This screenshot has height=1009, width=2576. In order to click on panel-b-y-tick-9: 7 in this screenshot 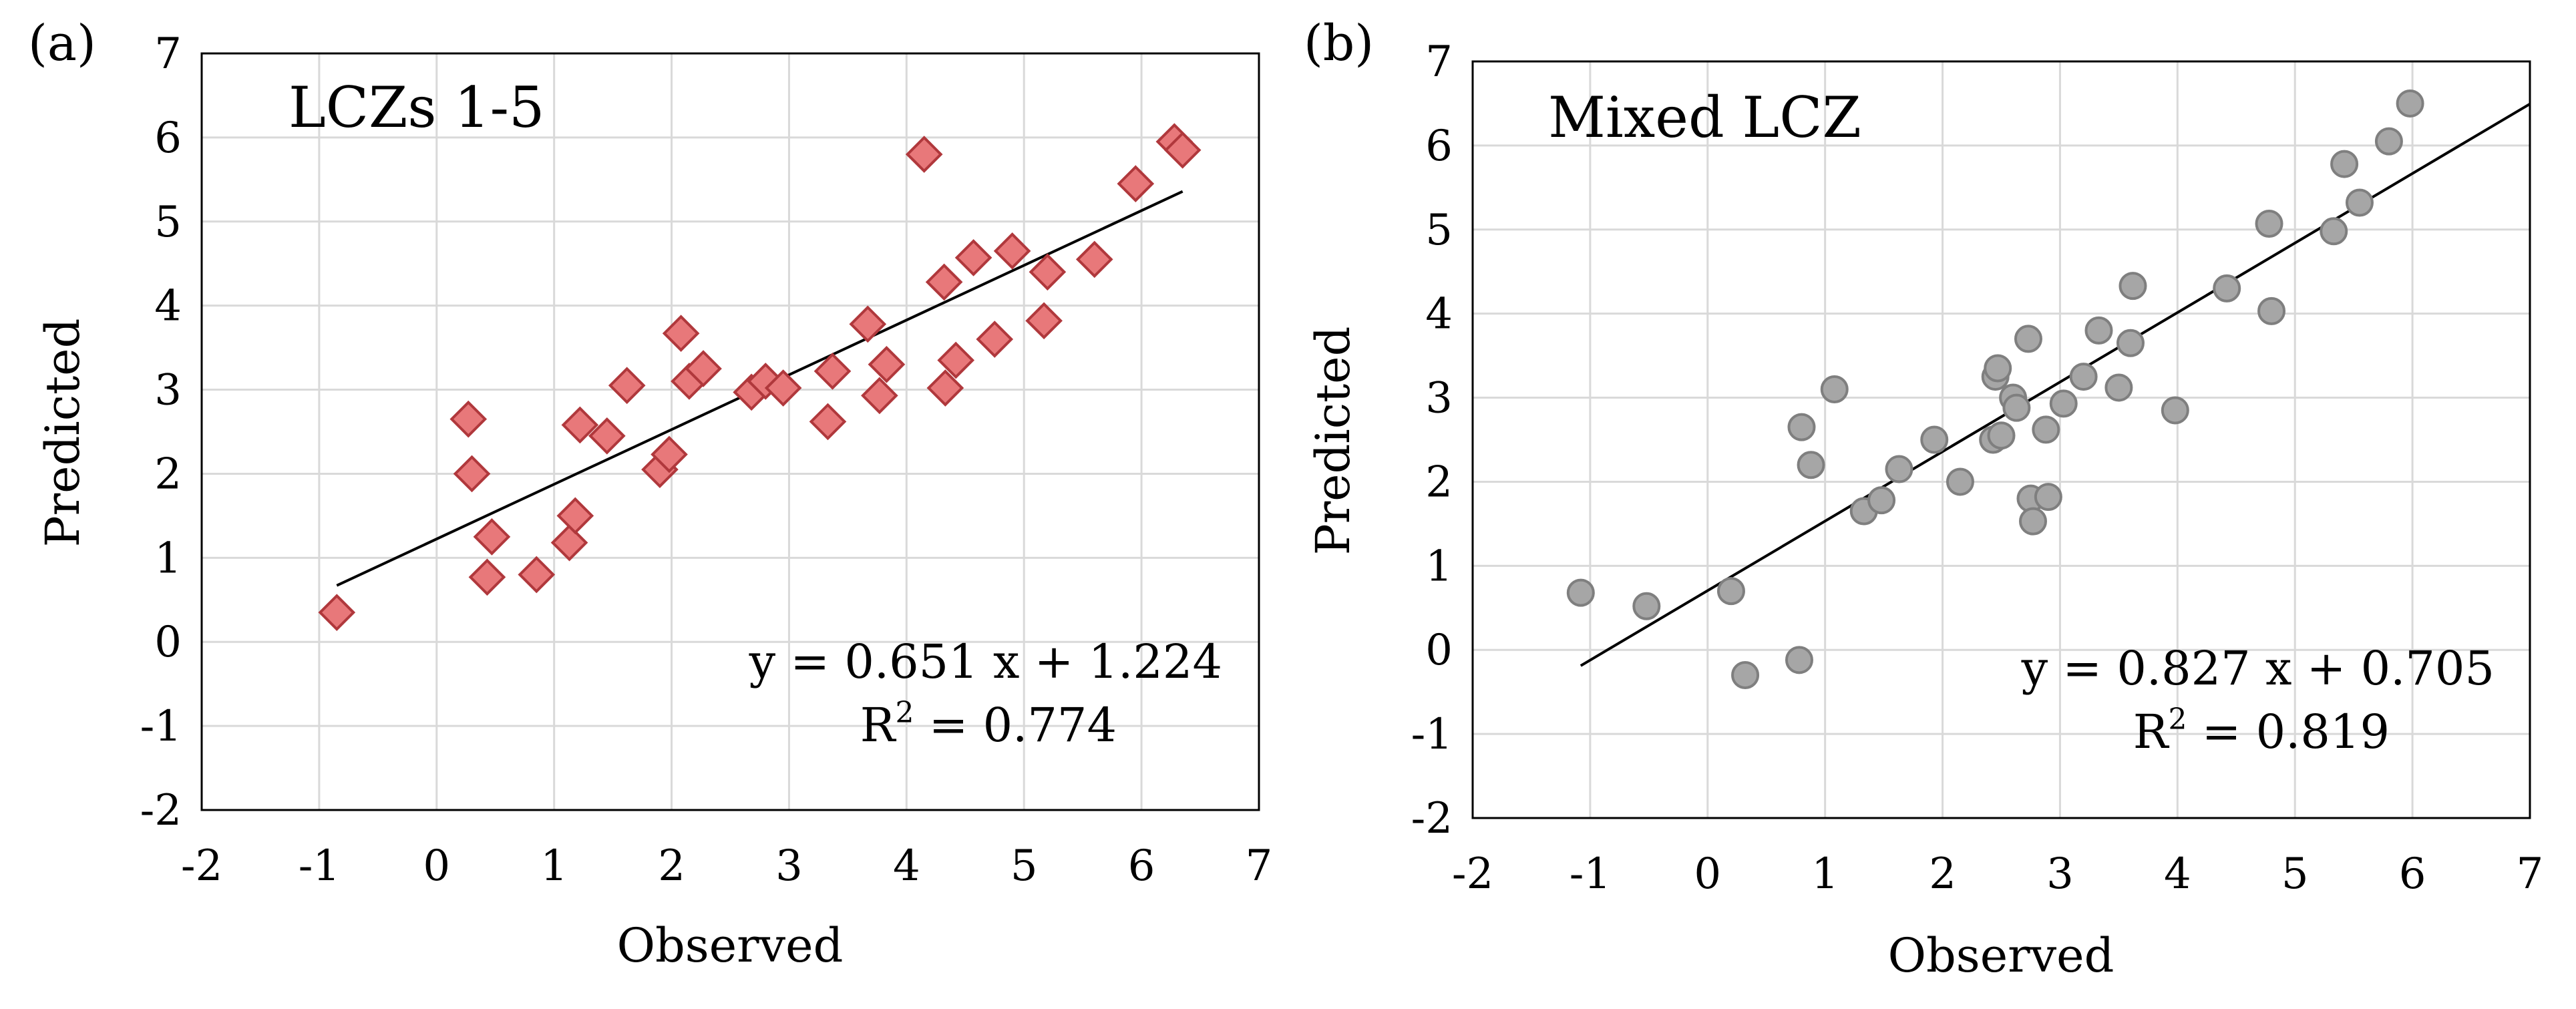, I will do `click(1439, 62)`.